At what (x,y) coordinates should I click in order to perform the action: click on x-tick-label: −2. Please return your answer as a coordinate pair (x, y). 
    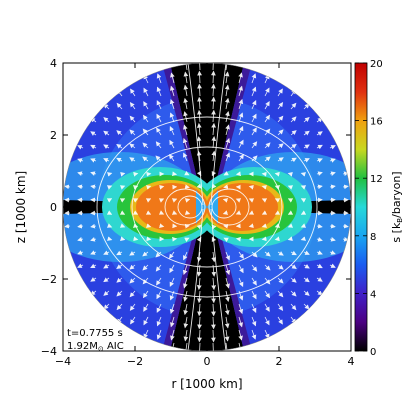
    Looking at the image, I should click on (135, 361).